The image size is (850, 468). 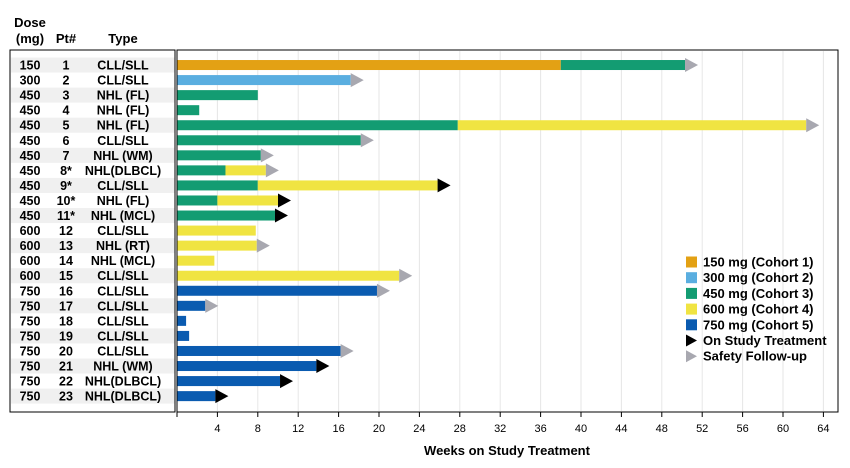 What do you see at coordinates (66, 201) in the screenshot?
I see `row-patient: 10*` at bounding box center [66, 201].